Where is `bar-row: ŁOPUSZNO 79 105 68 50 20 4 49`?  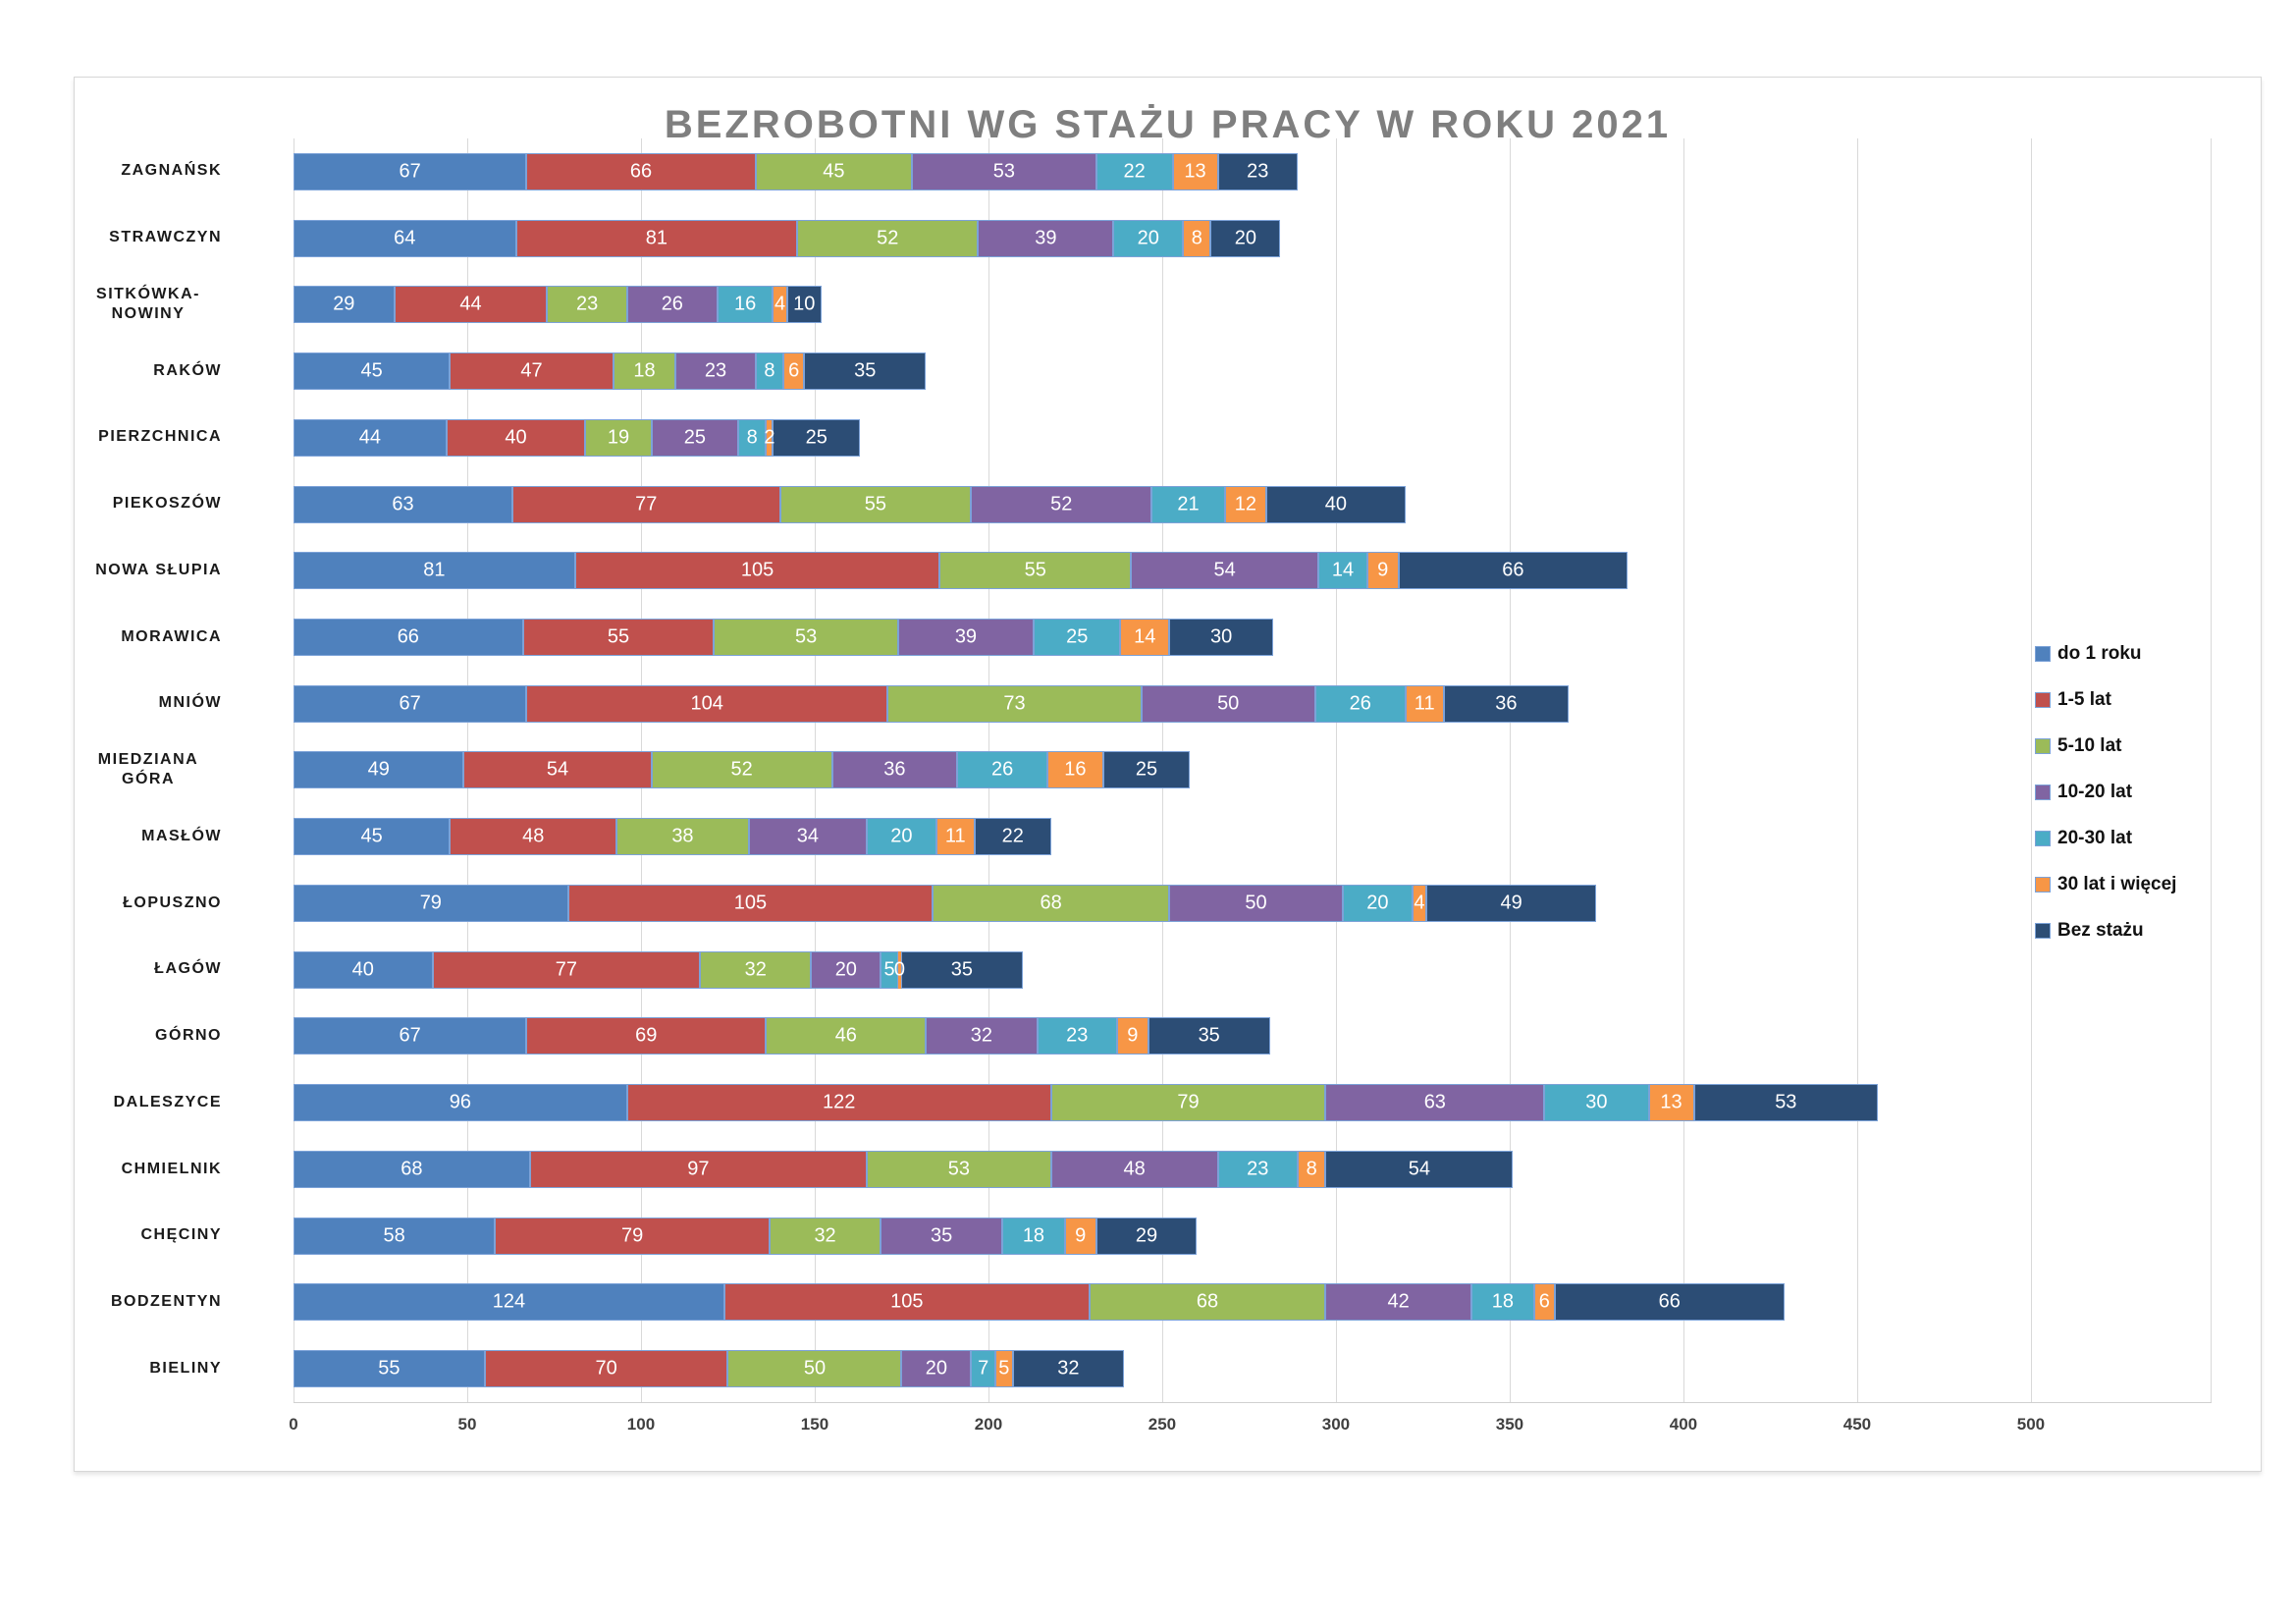
bar-row: ŁOPUSZNO 79 105 68 50 20 4 49 is located at coordinates (1167, 903).